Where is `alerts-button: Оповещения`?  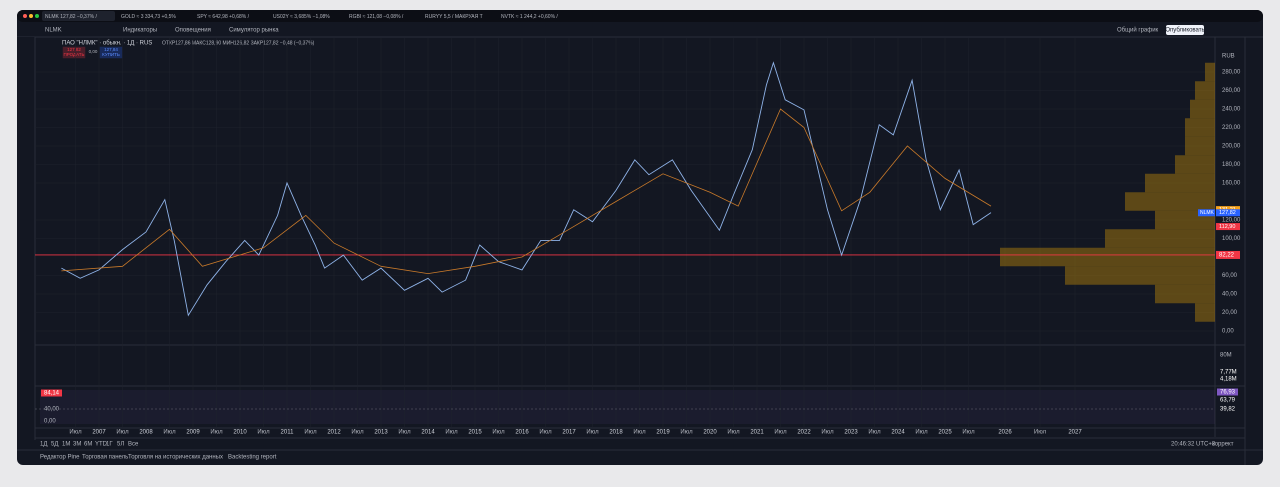 alerts-button: Оповещения is located at coordinates (193, 31).